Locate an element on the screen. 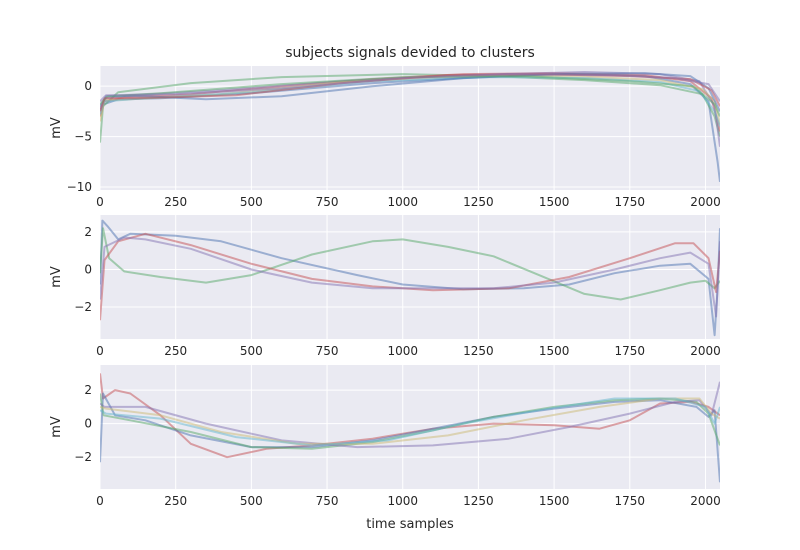 This screenshot has height=550, width=800. chart-title: subjects signals devided to clusters is located at coordinates (410, 53).